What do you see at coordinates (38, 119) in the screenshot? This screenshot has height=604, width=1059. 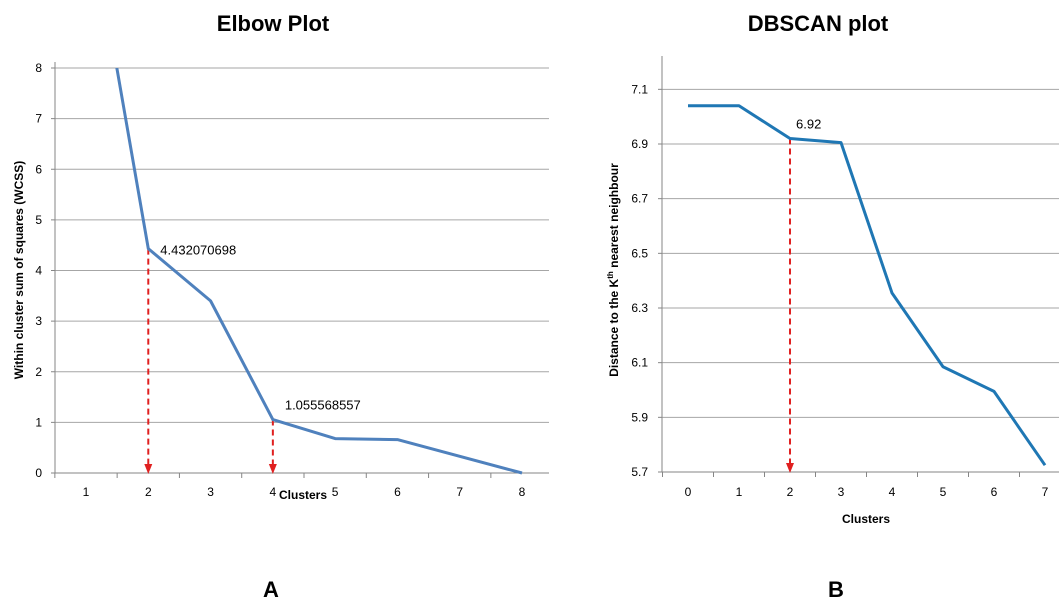 I see `y-tick-label: 7` at bounding box center [38, 119].